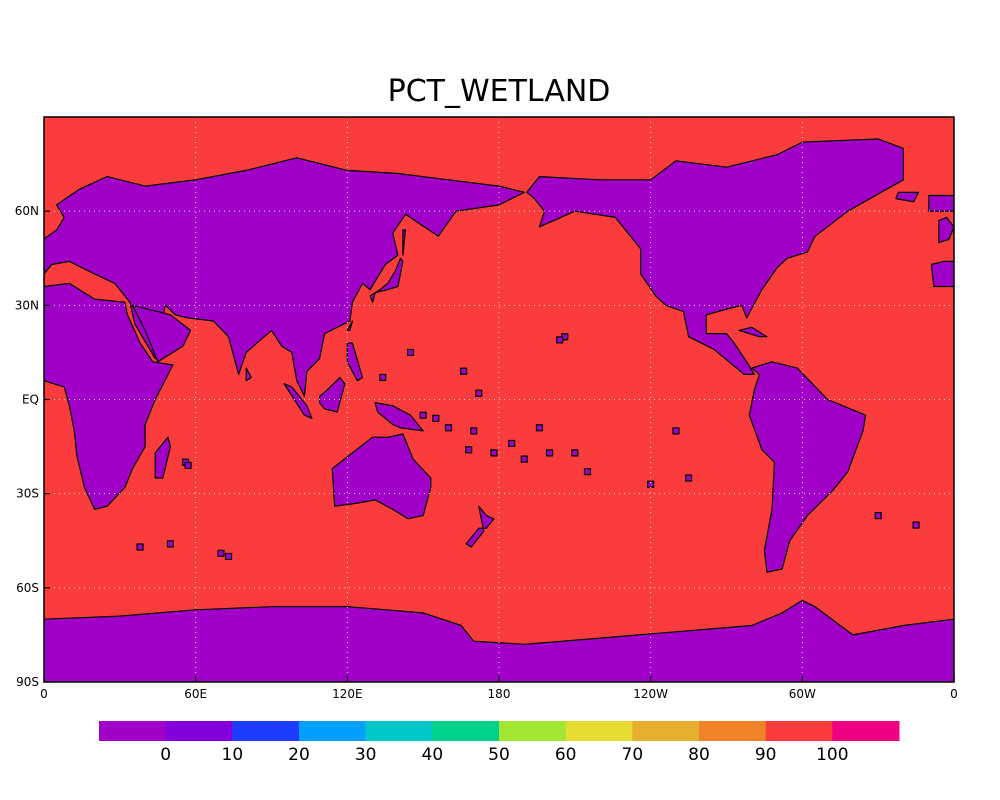 This screenshot has height=800, width=1000. What do you see at coordinates (499, 694) in the screenshot?
I see `x-tick-label: 180` at bounding box center [499, 694].